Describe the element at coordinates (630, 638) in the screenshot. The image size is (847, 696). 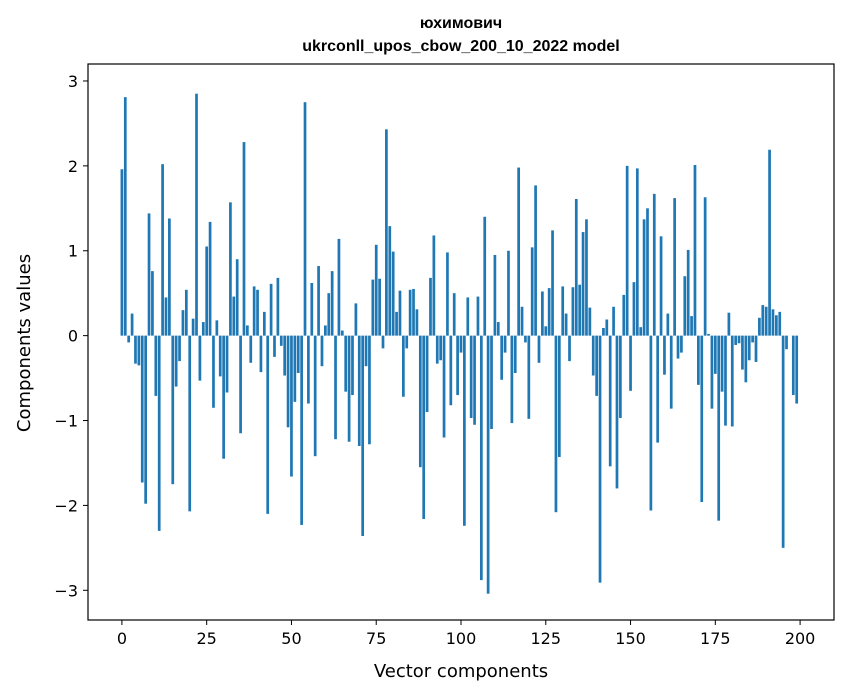
I see `x-tick-label: 150` at that location.